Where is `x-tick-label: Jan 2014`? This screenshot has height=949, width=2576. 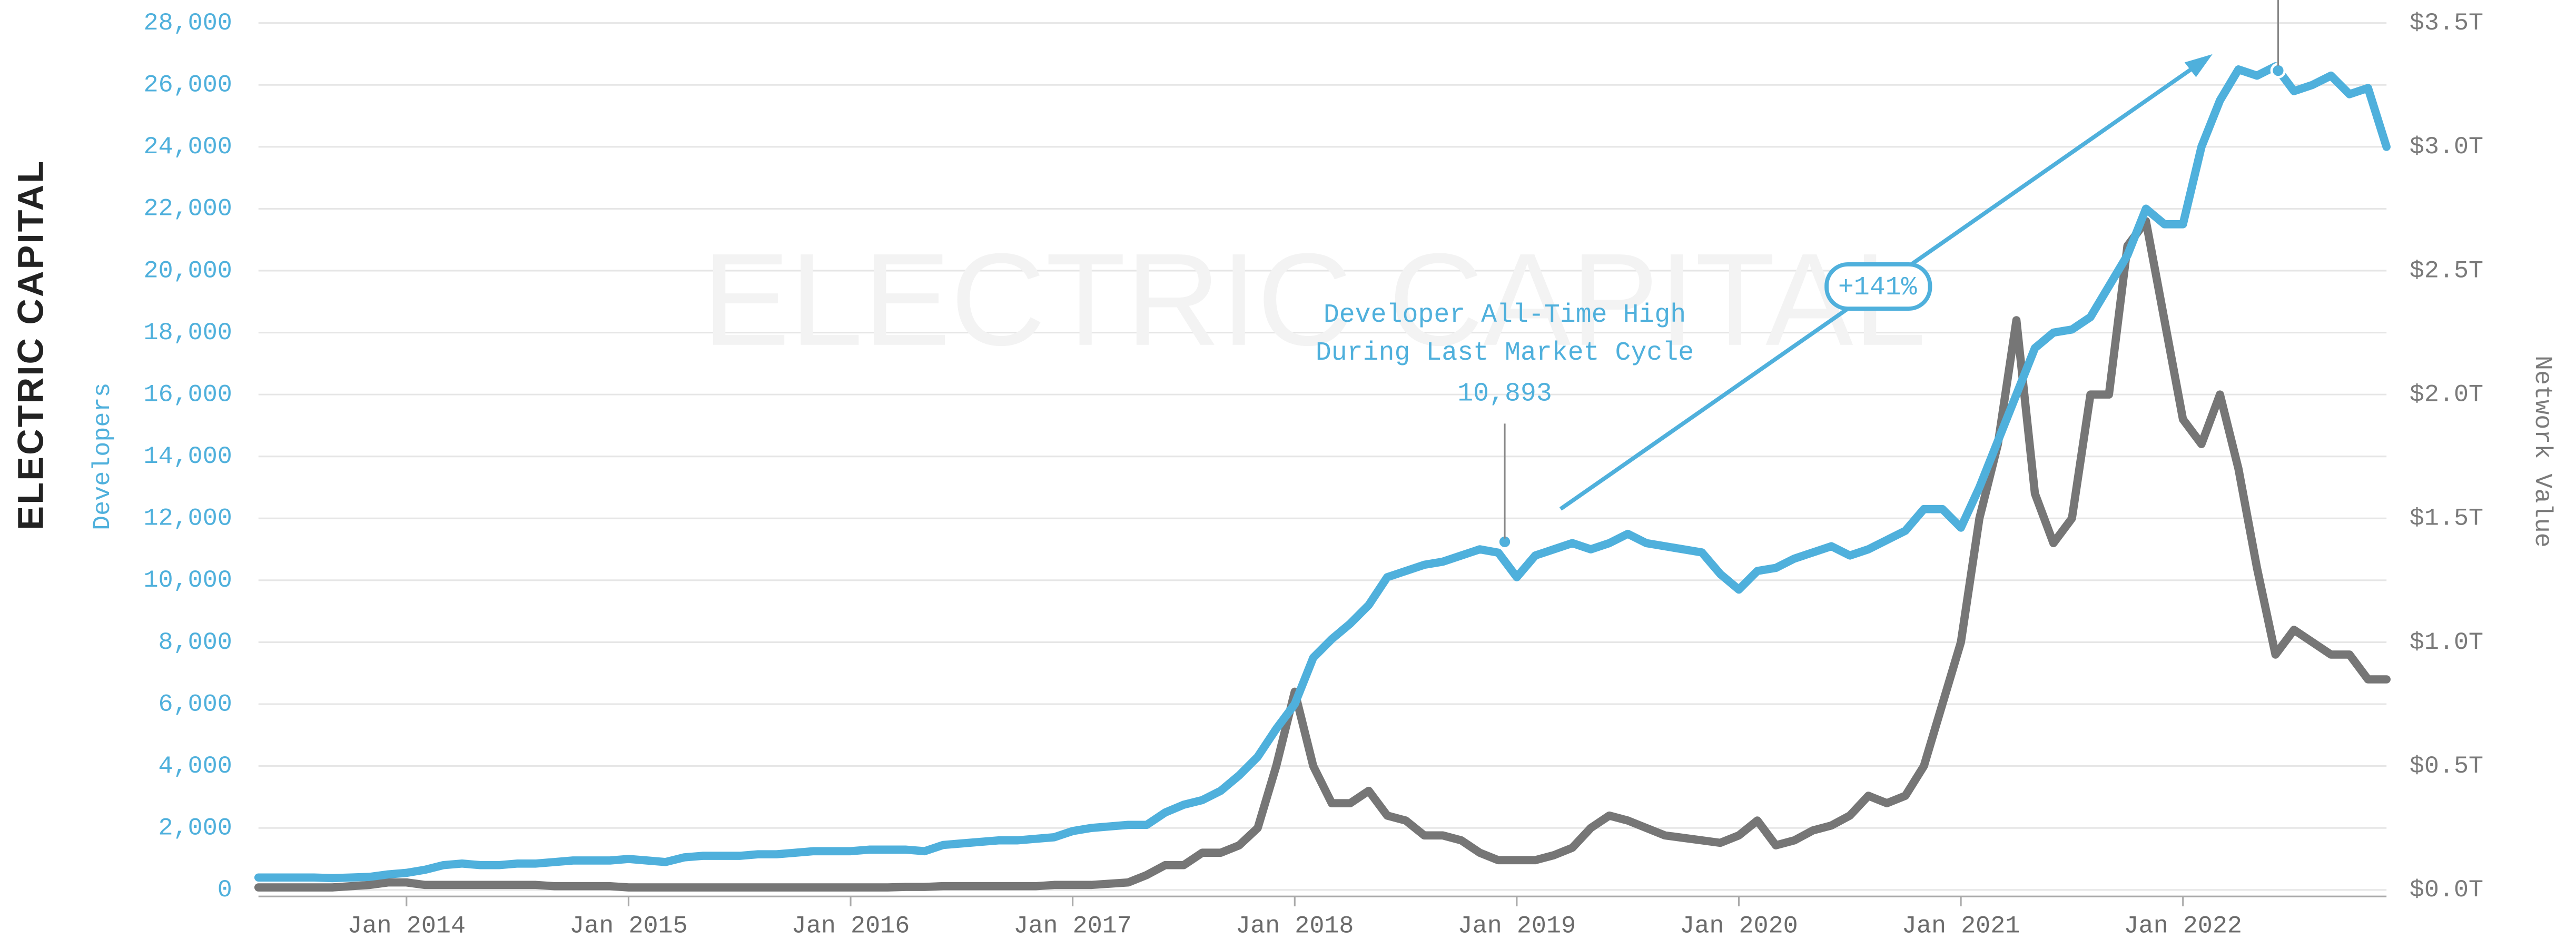
x-tick-label: Jan 2014 is located at coordinates (407, 927).